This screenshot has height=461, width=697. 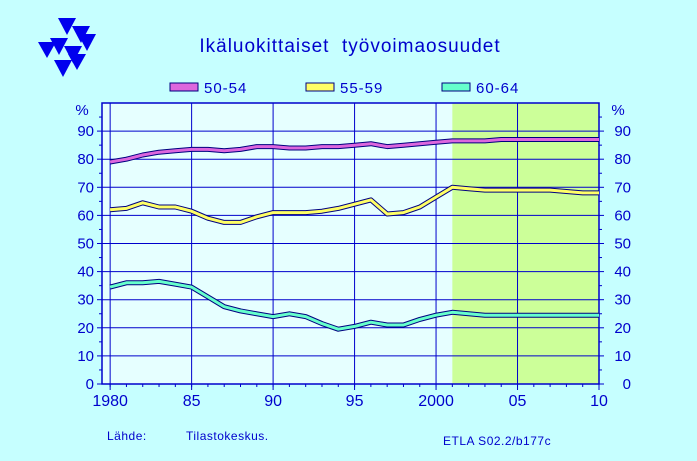 What do you see at coordinates (85, 131) in the screenshot?
I see `y-tick-label: 90` at bounding box center [85, 131].